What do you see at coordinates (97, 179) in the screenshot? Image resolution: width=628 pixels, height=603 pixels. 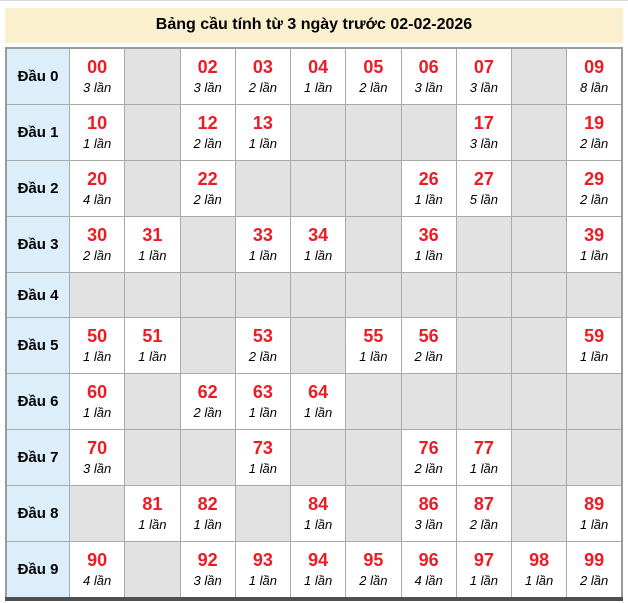 I see `cell-number: 20` at bounding box center [97, 179].